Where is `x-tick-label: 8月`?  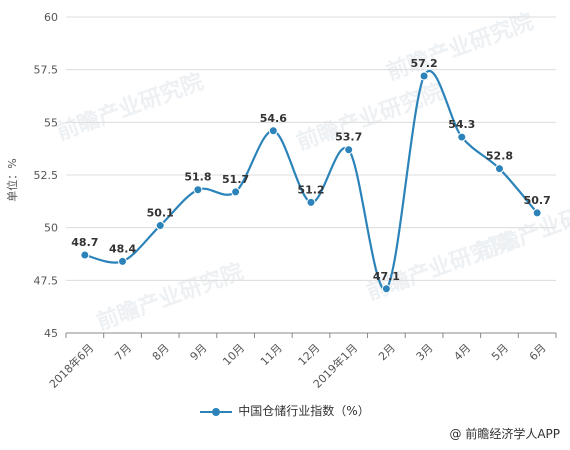 x-tick-label: 8月 is located at coordinates (161, 352).